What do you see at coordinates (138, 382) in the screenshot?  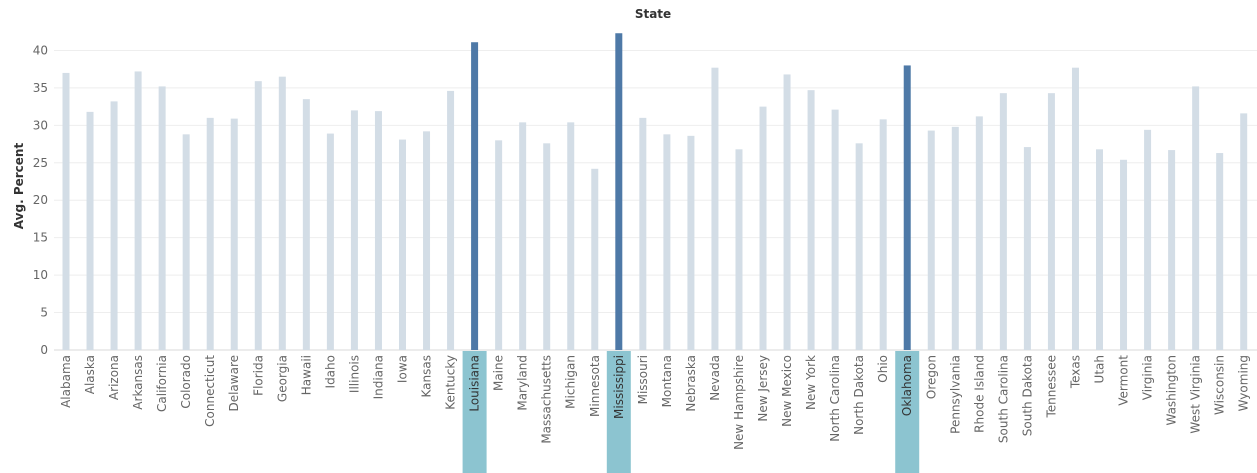 I see `x-tick-label: Arkansas` at bounding box center [138, 382].